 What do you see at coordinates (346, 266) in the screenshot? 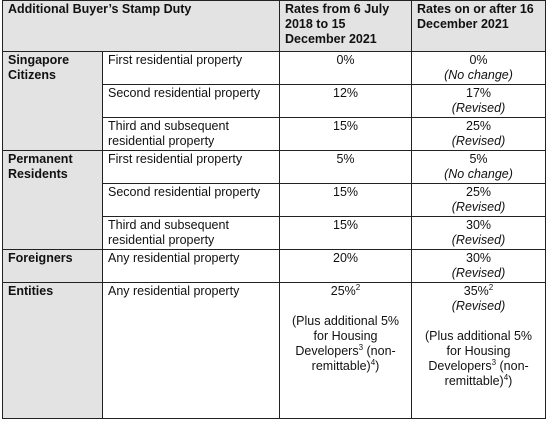
I see `old-rate-cell: 20%` at bounding box center [346, 266].